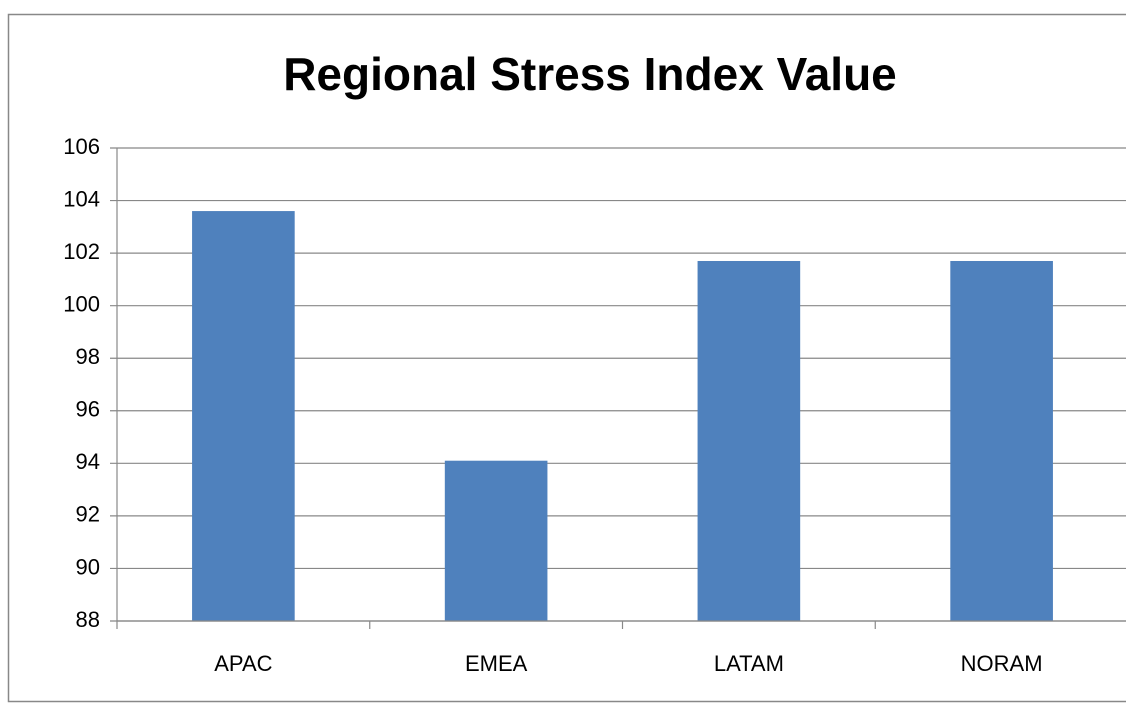 This screenshot has height=712, width=1126. Describe the element at coordinates (496, 663) in the screenshot. I see `x-tick-label: EMEA` at that location.